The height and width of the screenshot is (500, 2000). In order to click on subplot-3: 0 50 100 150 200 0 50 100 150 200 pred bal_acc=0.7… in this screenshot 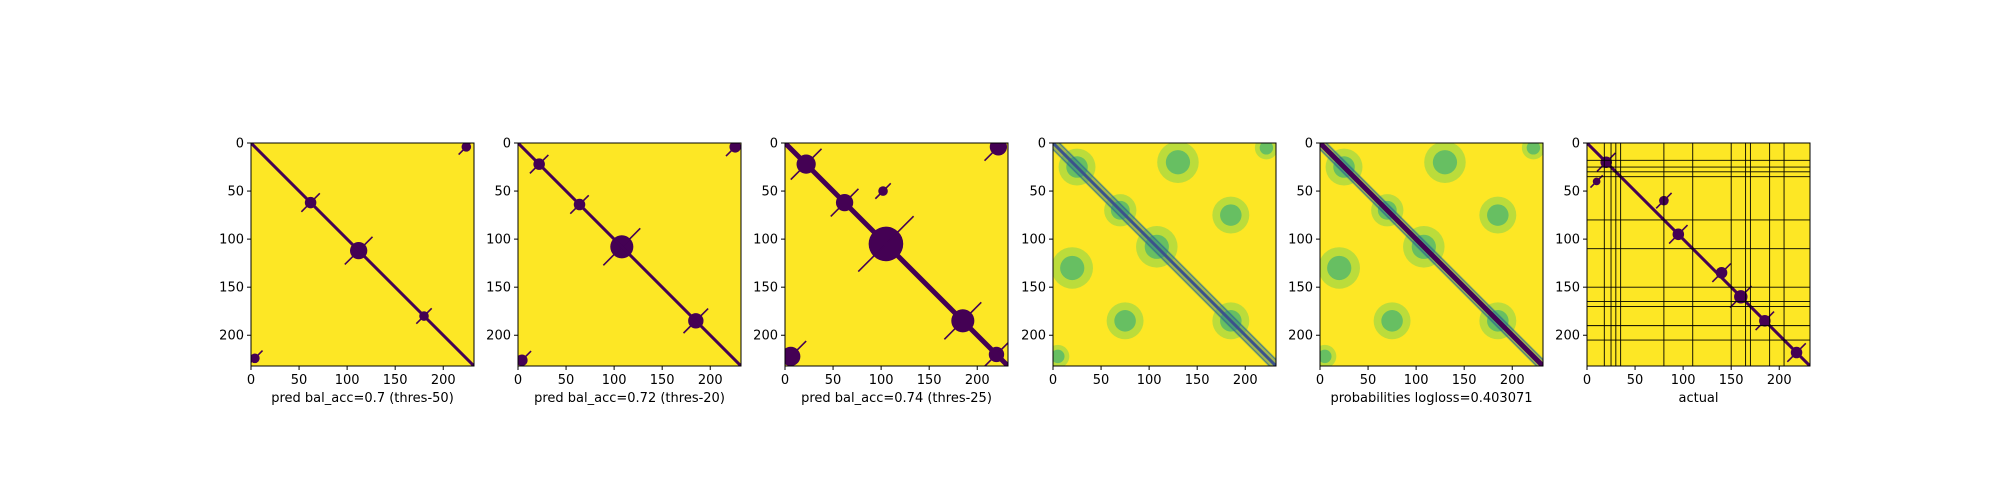, I will do `click(881, 271)`.